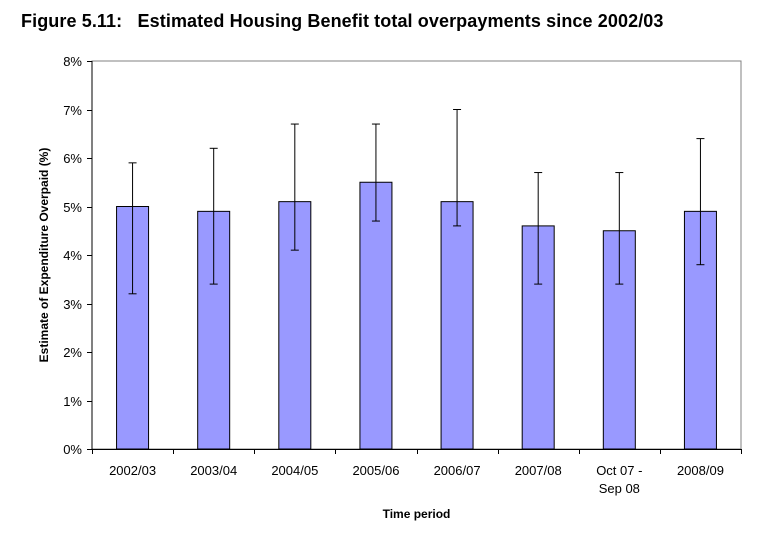  What do you see at coordinates (72, 401) in the screenshot?
I see `y-tick-label: 1%` at bounding box center [72, 401].